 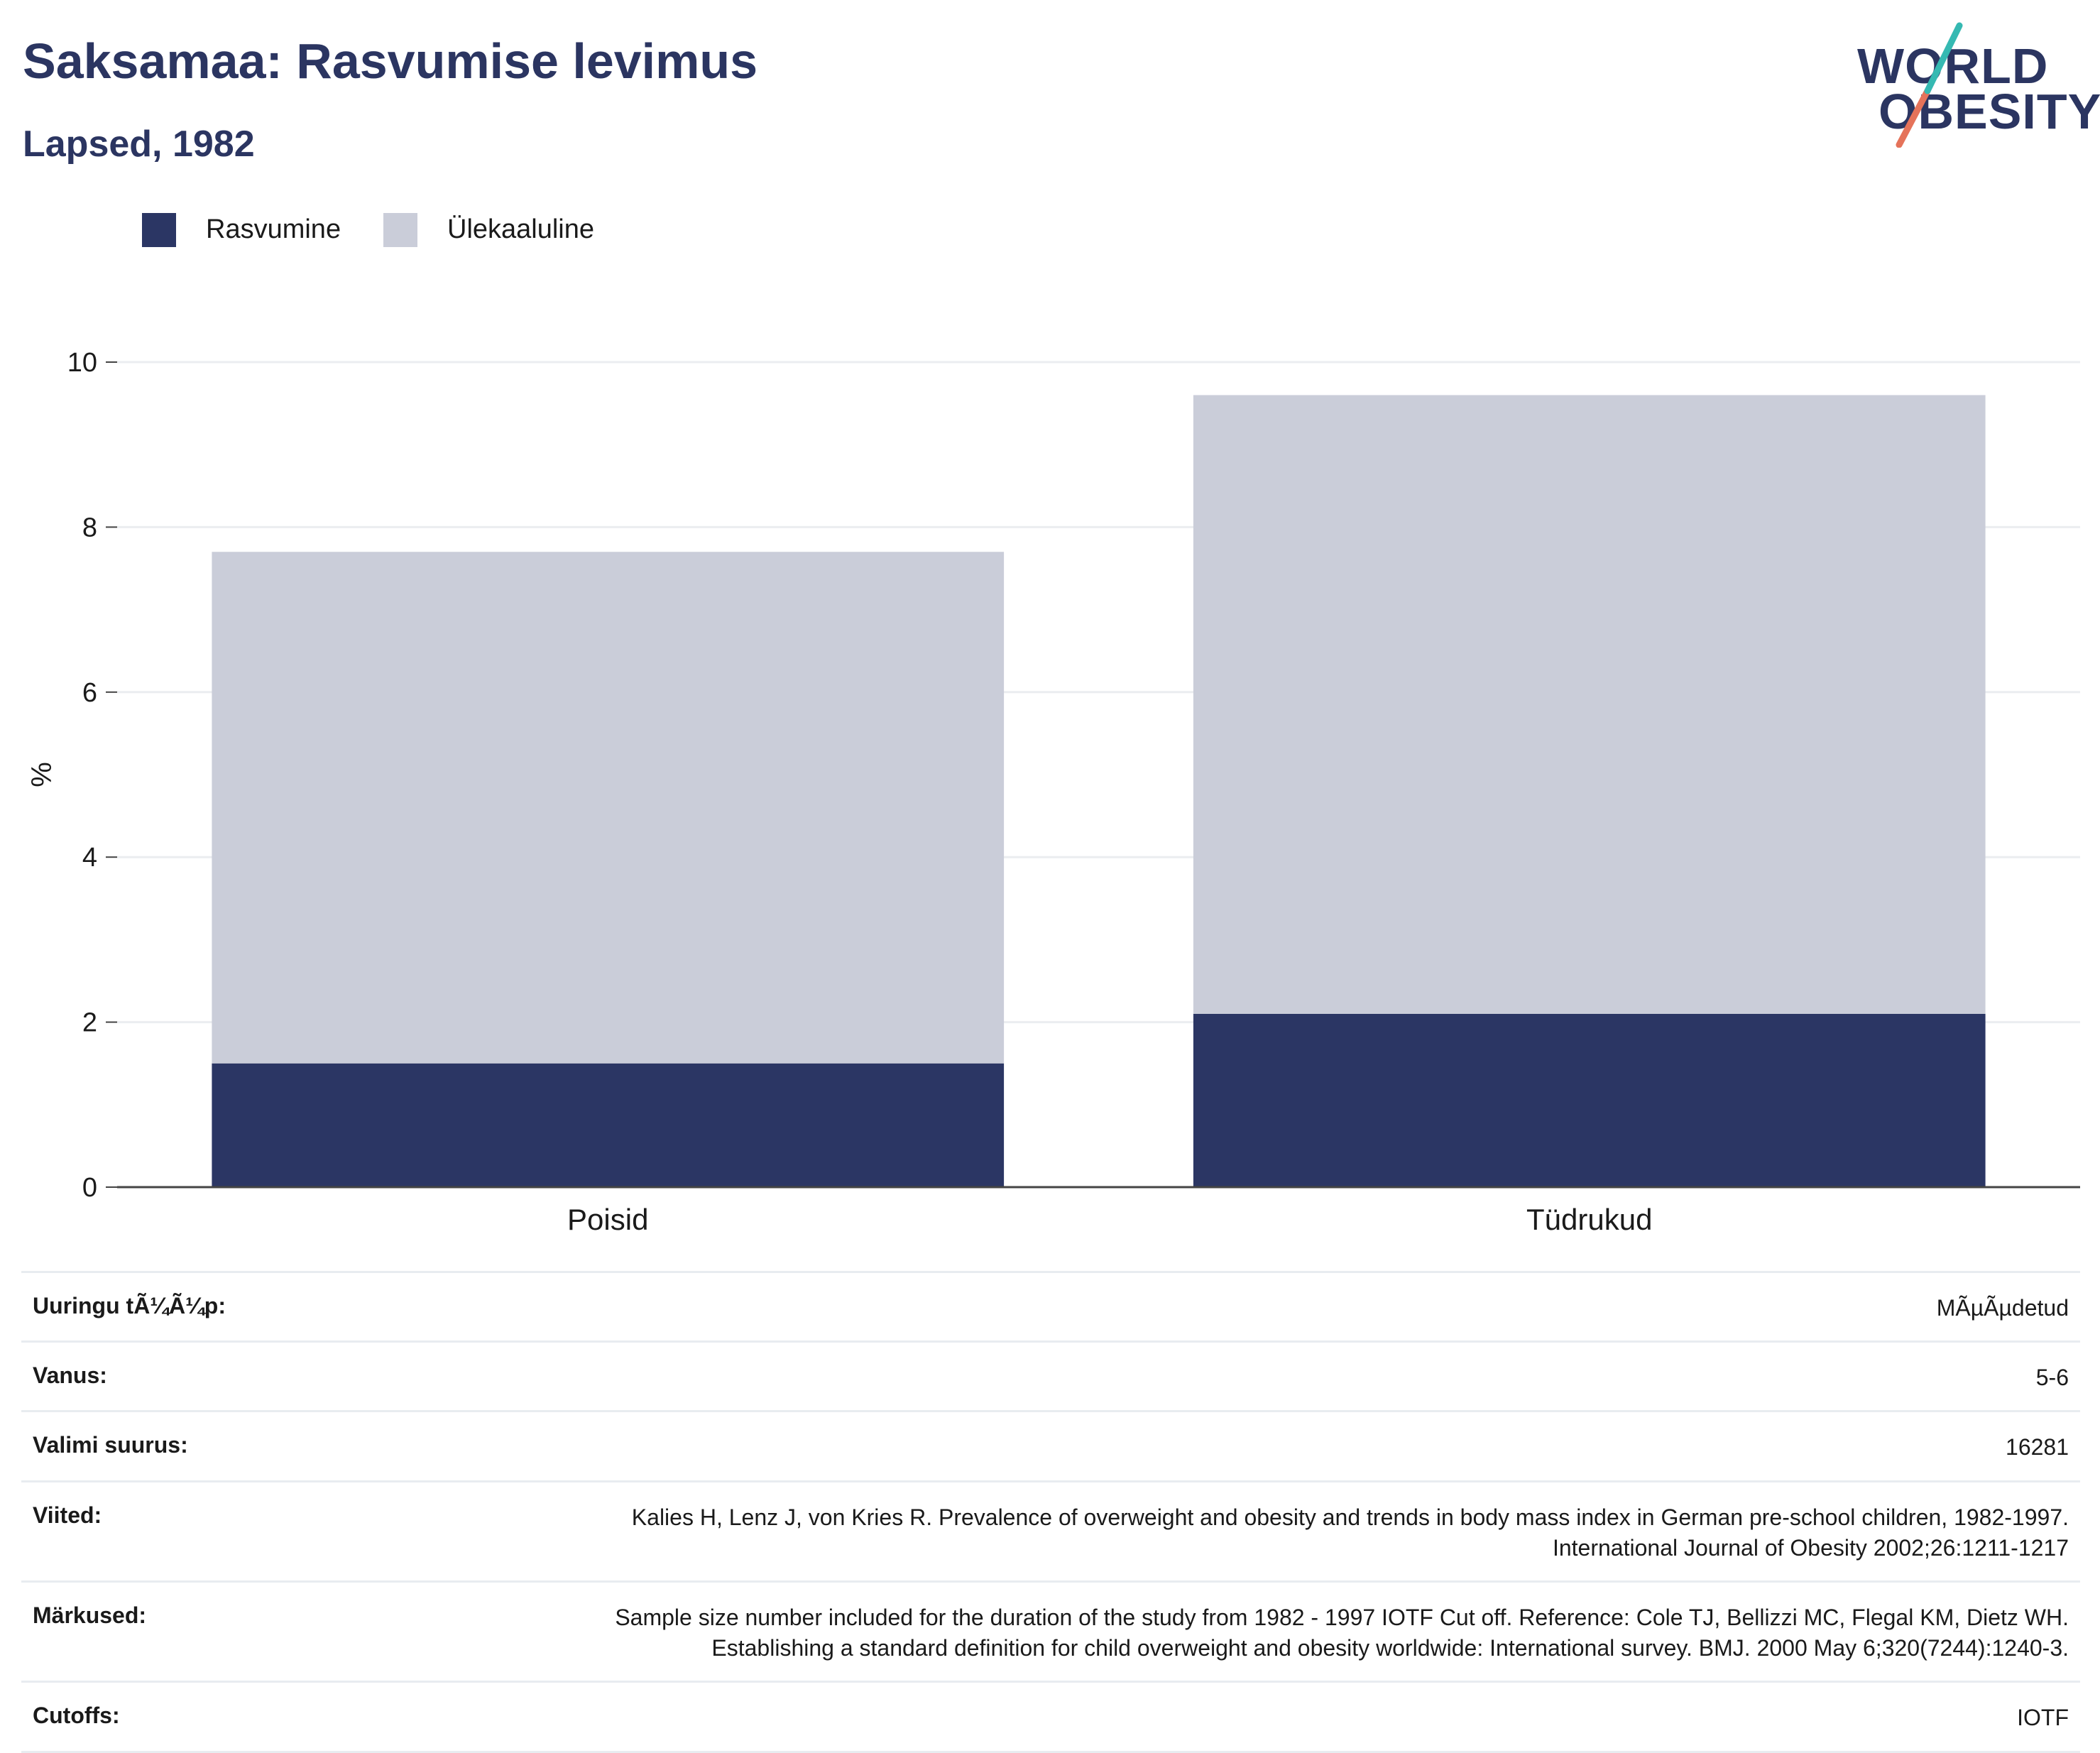 I want to click on info-value: MÃµÃµdetud, so click(x=2002, y=1308).